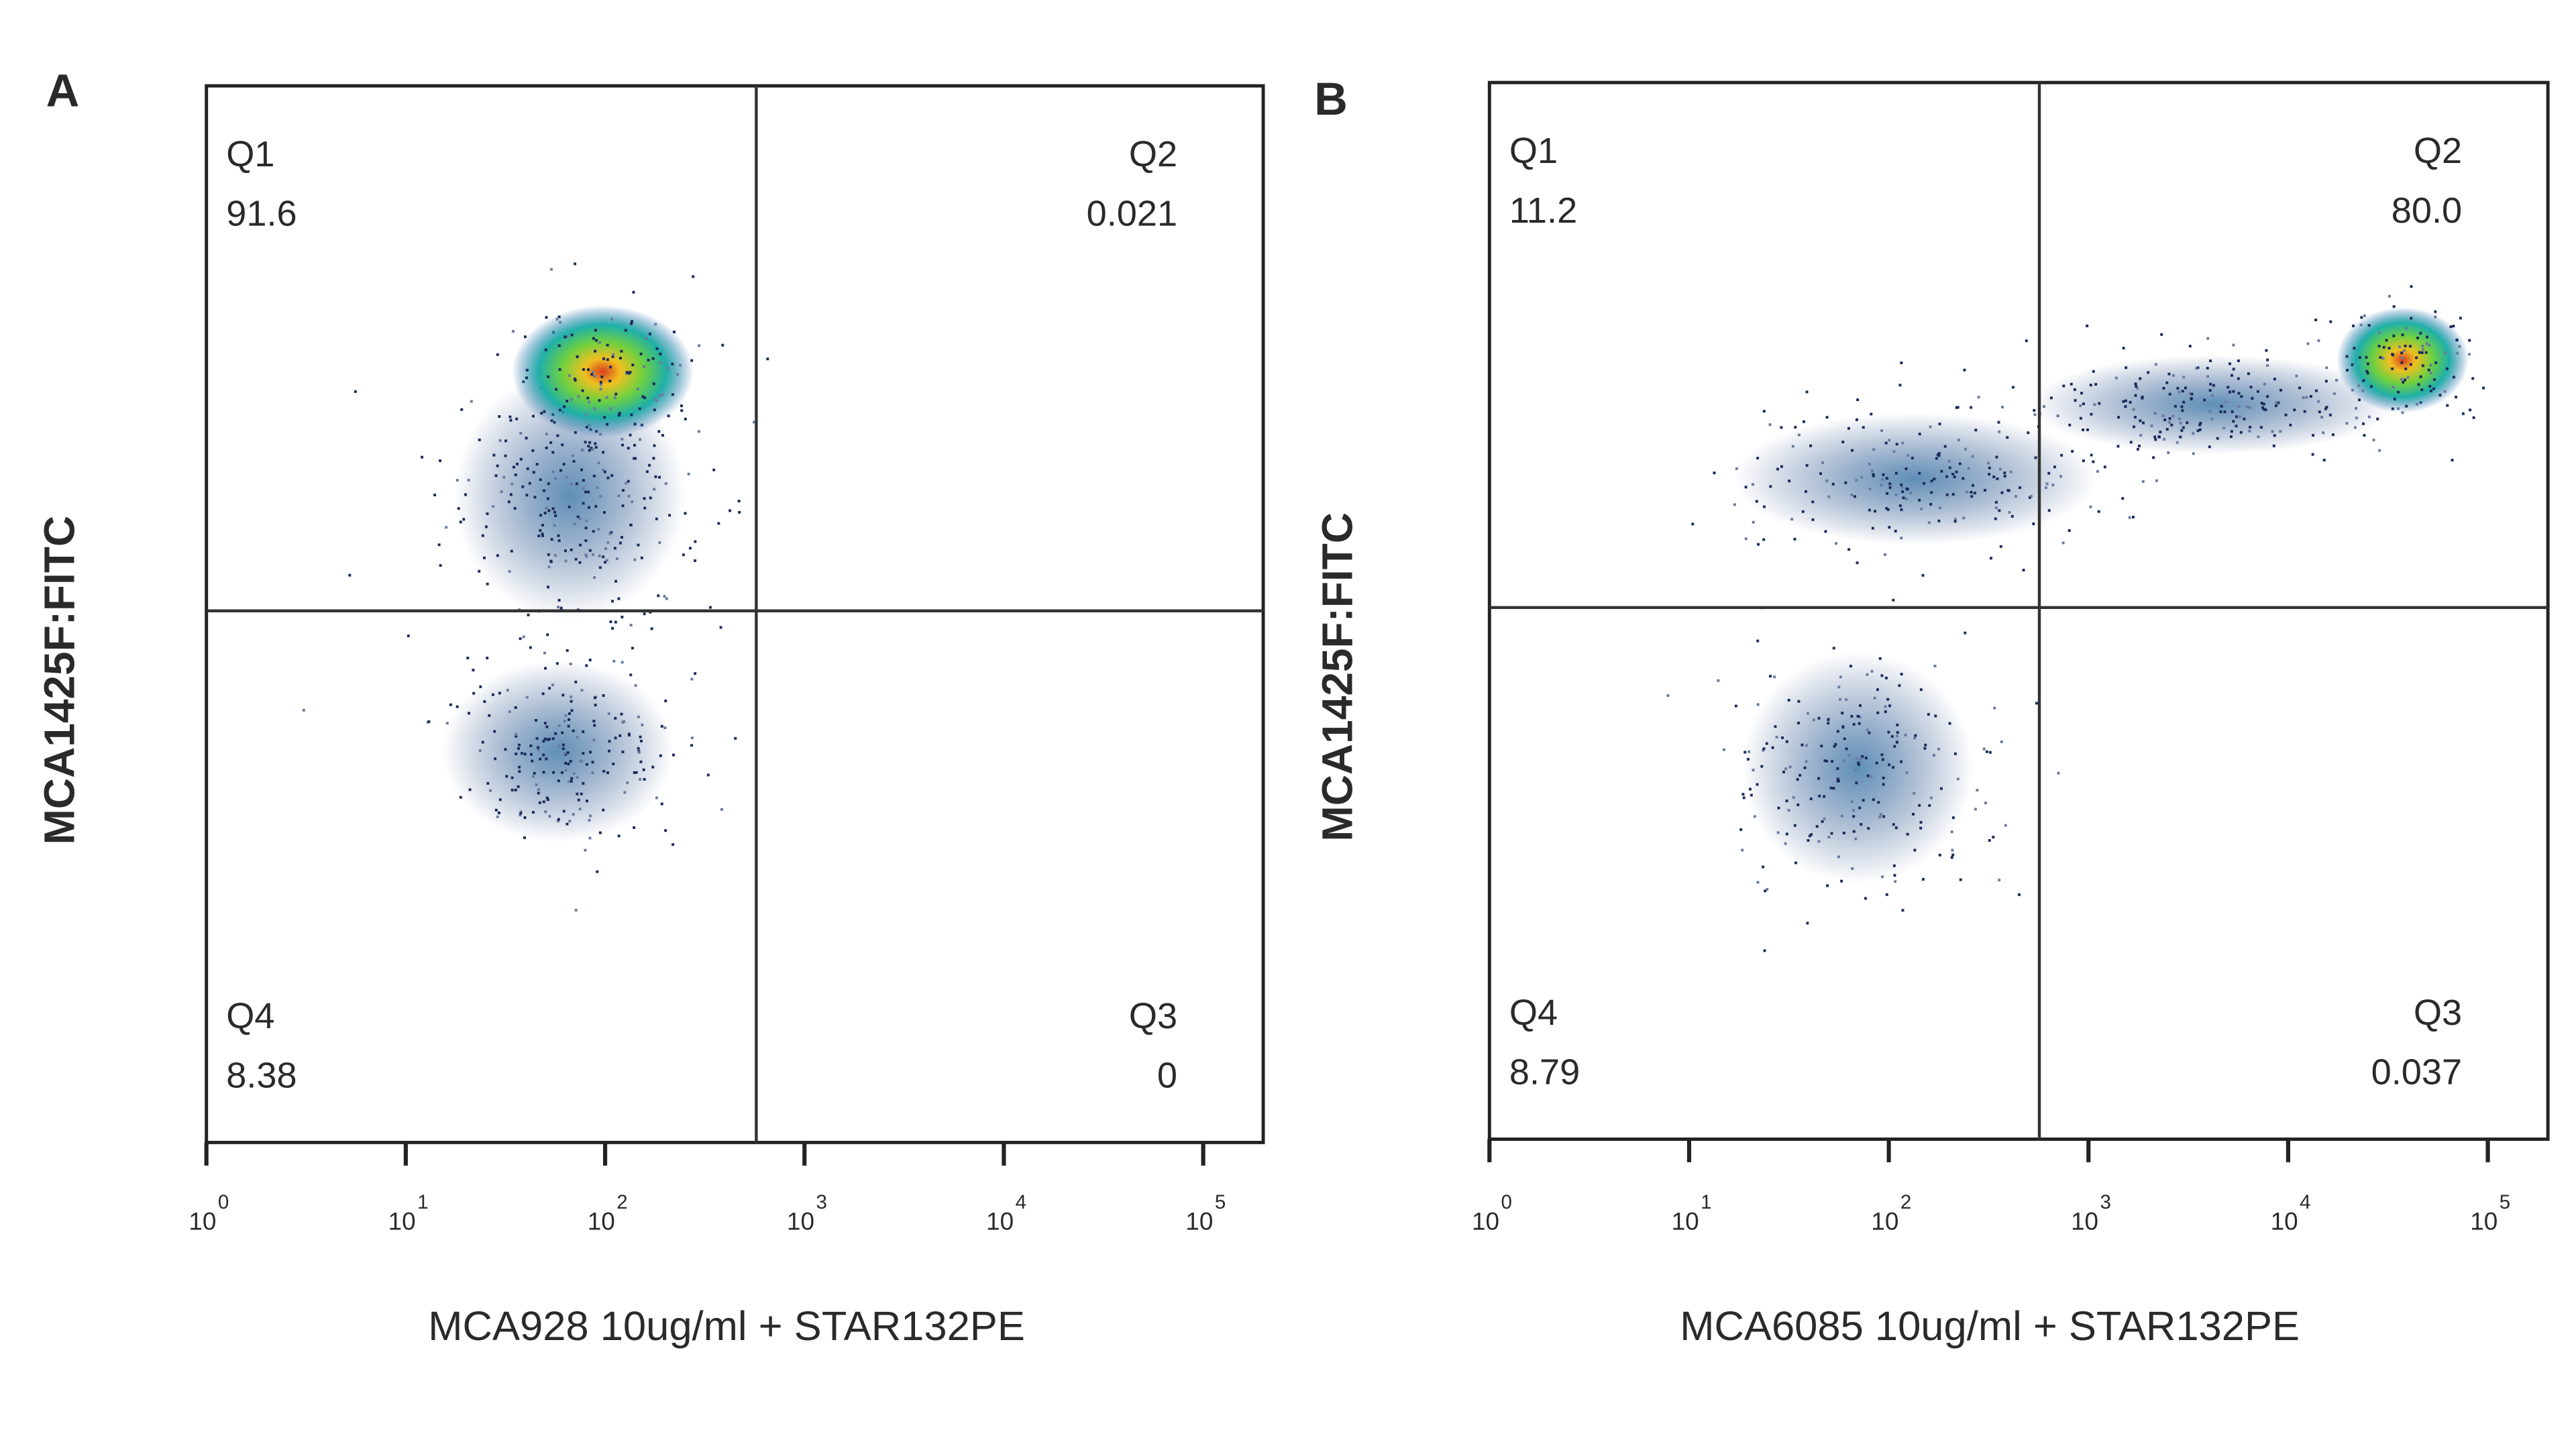 The width and height of the screenshot is (2576, 1438). I want to click on quadrant-percent: 80.0, so click(2427, 210).